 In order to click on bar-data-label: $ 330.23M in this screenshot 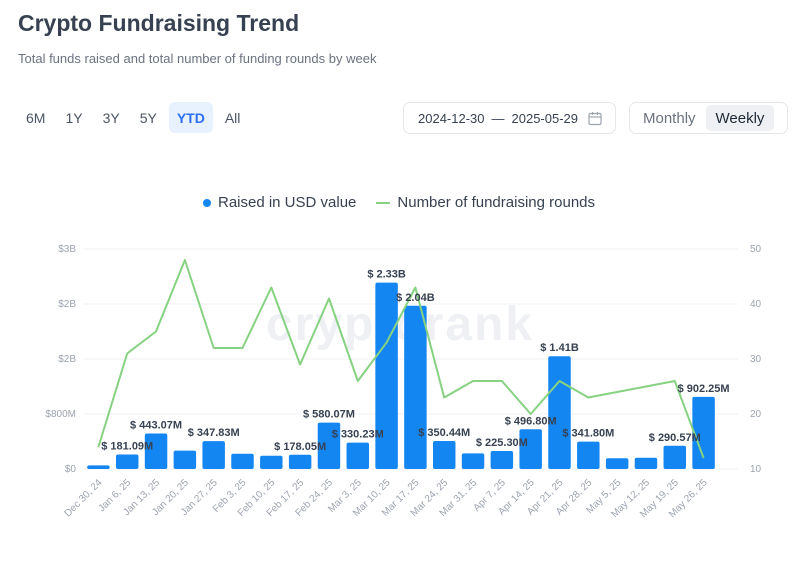, I will do `click(358, 435)`.